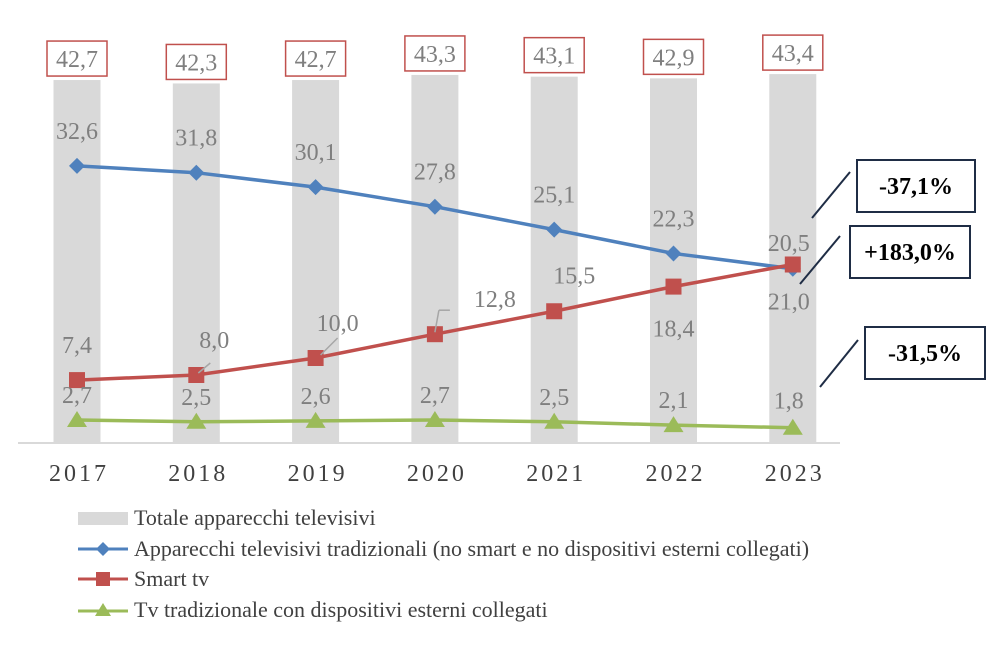 The height and width of the screenshot is (645, 1000). What do you see at coordinates (103, 610) in the screenshot?
I see `legend-triangle-marker-icon` at bounding box center [103, 610].